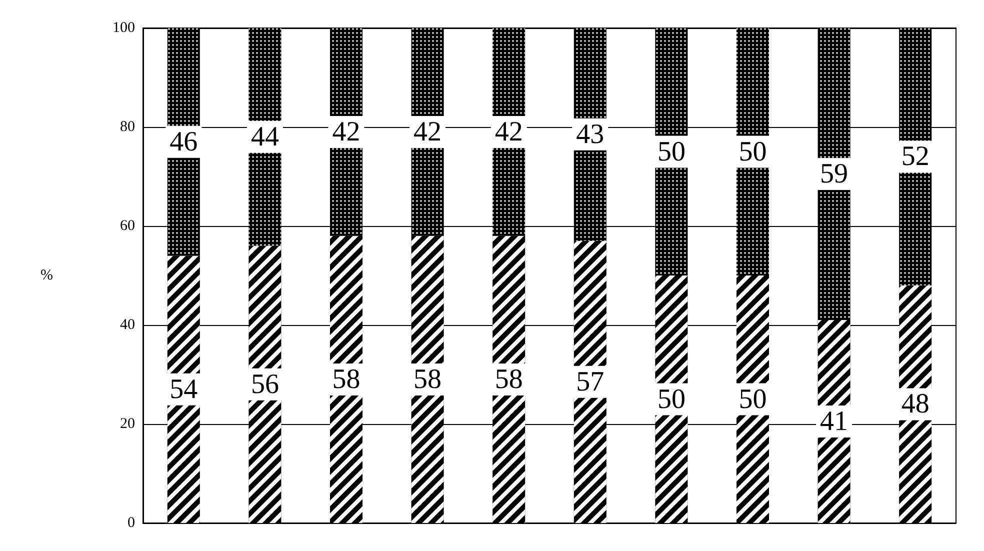 Image resolution: width=984 pixels, height=551 pixels. What do you see at coordinates (46, 276) in the screenshot?
I see `y-axis-title: %` at bounding box center [46, 276].